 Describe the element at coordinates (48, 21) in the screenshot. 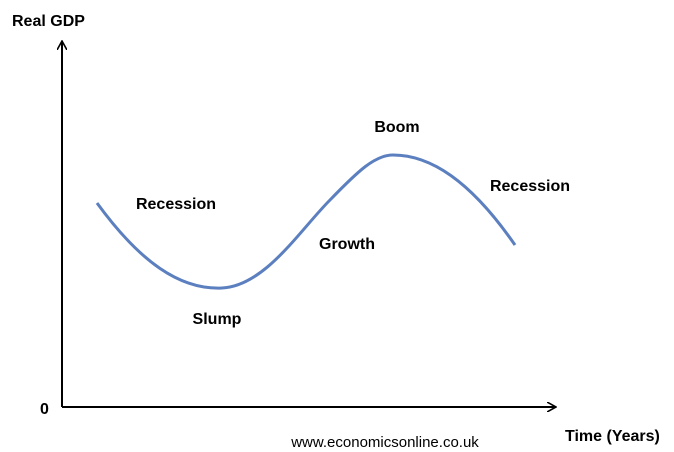

I see `y-axis-label: Real GDP` at that location.